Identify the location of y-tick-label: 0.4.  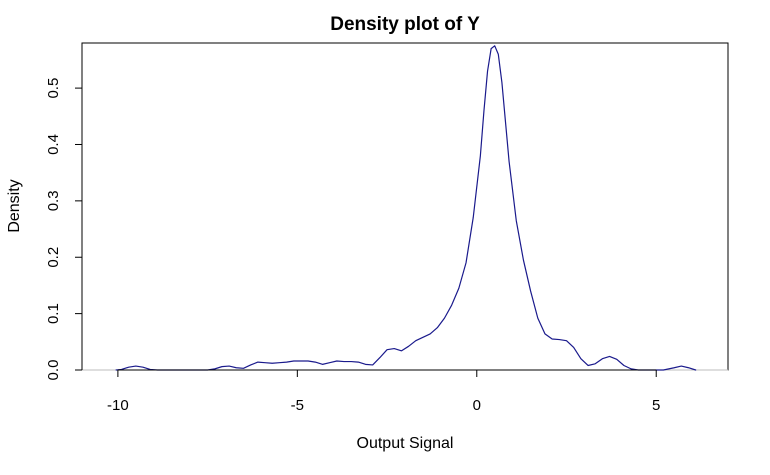
(53, 144).